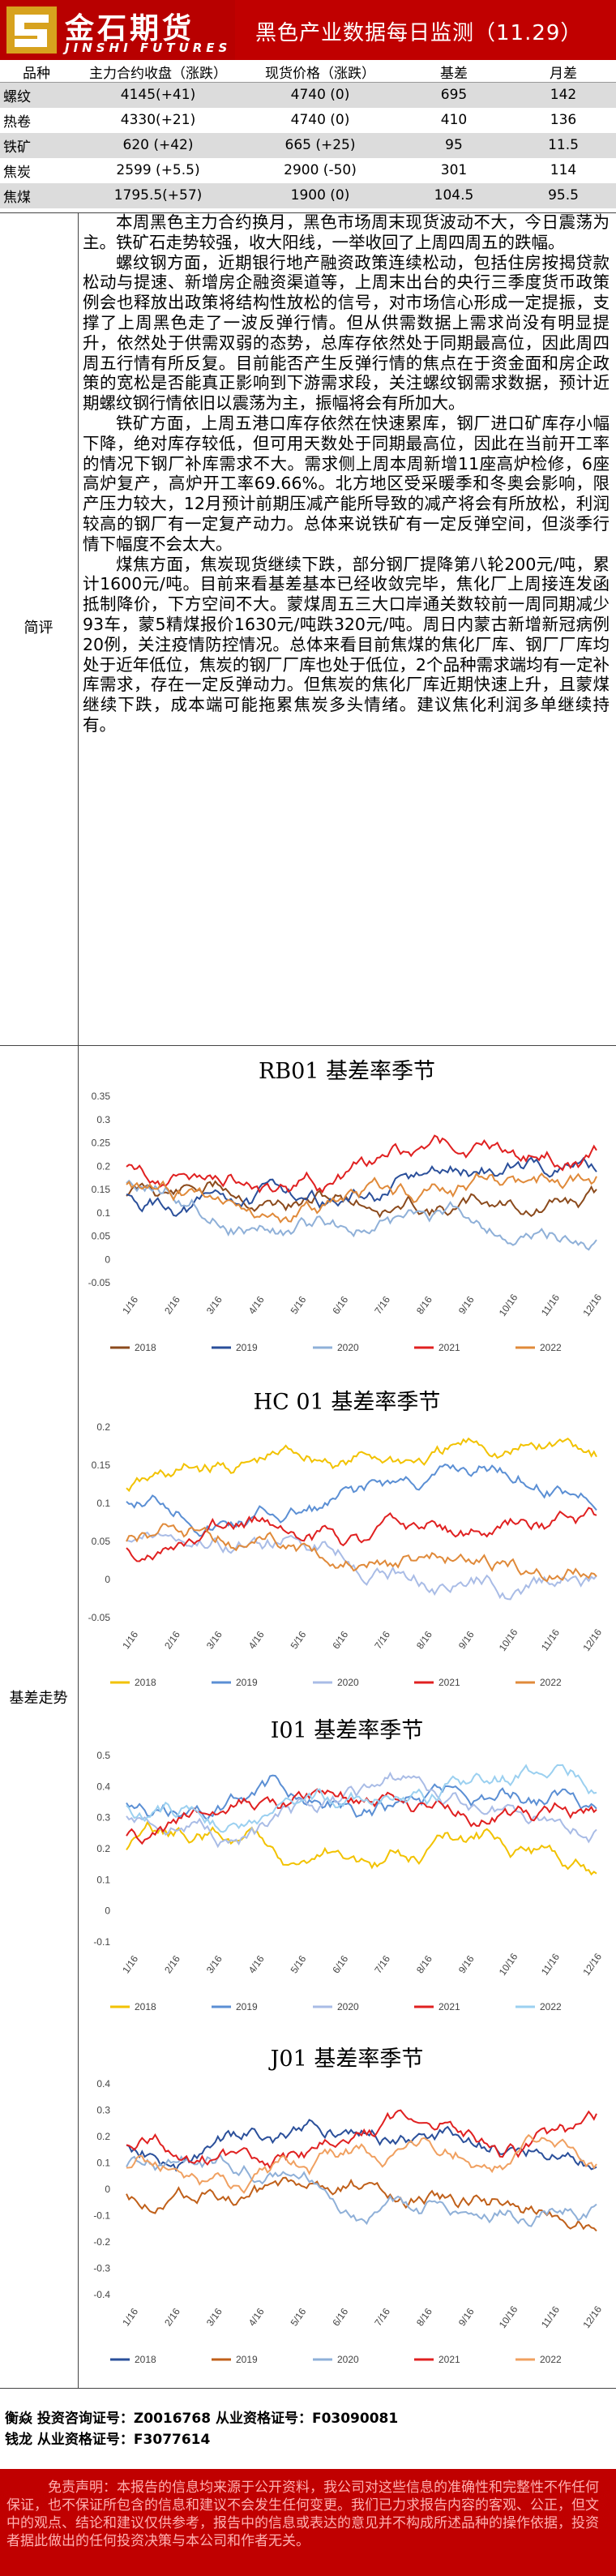 This screenshot has height=2576, width=616. Describe the element at coordinates (320, 72) in the screenshot. I see `column-header: 现货价格（涨跌）` at that location.